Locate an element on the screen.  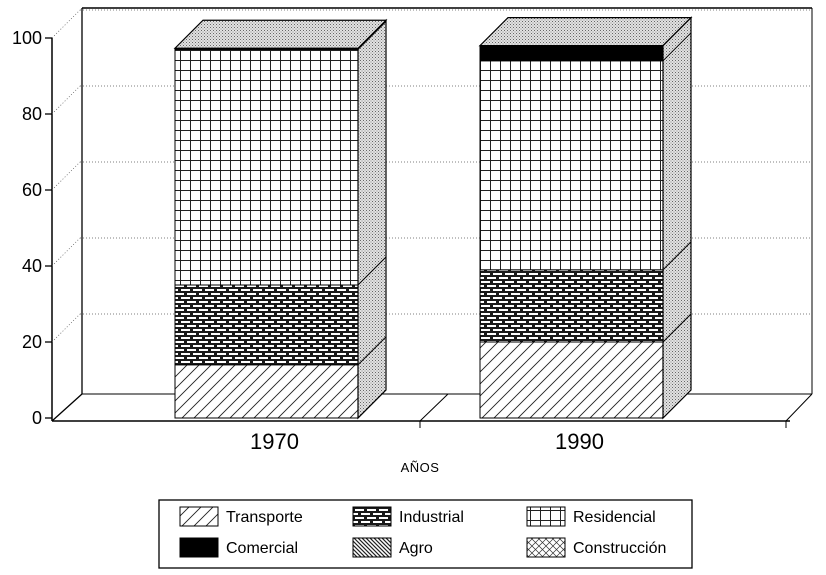
legend-label: Industrial is located at coordinates (431, 517).